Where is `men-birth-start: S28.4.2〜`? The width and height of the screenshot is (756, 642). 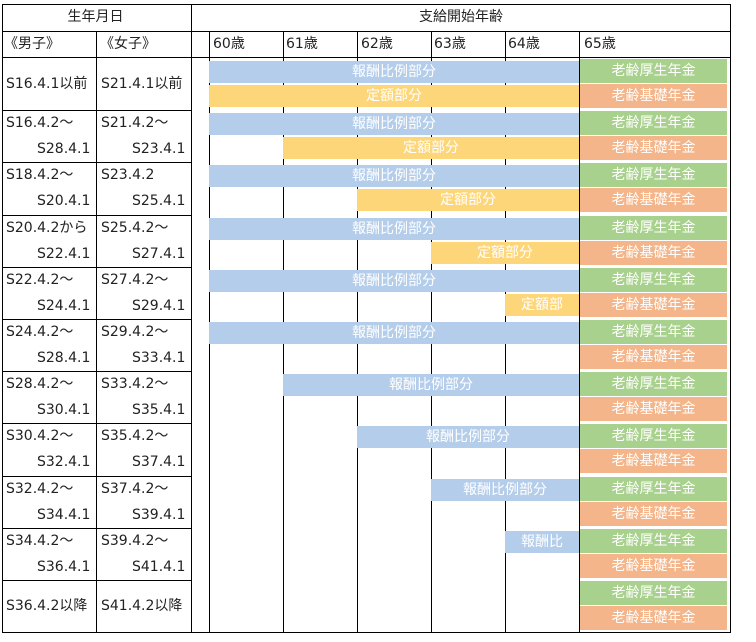
men-birth-start: S28.4.2〜 is located at coordinates (40, 384).